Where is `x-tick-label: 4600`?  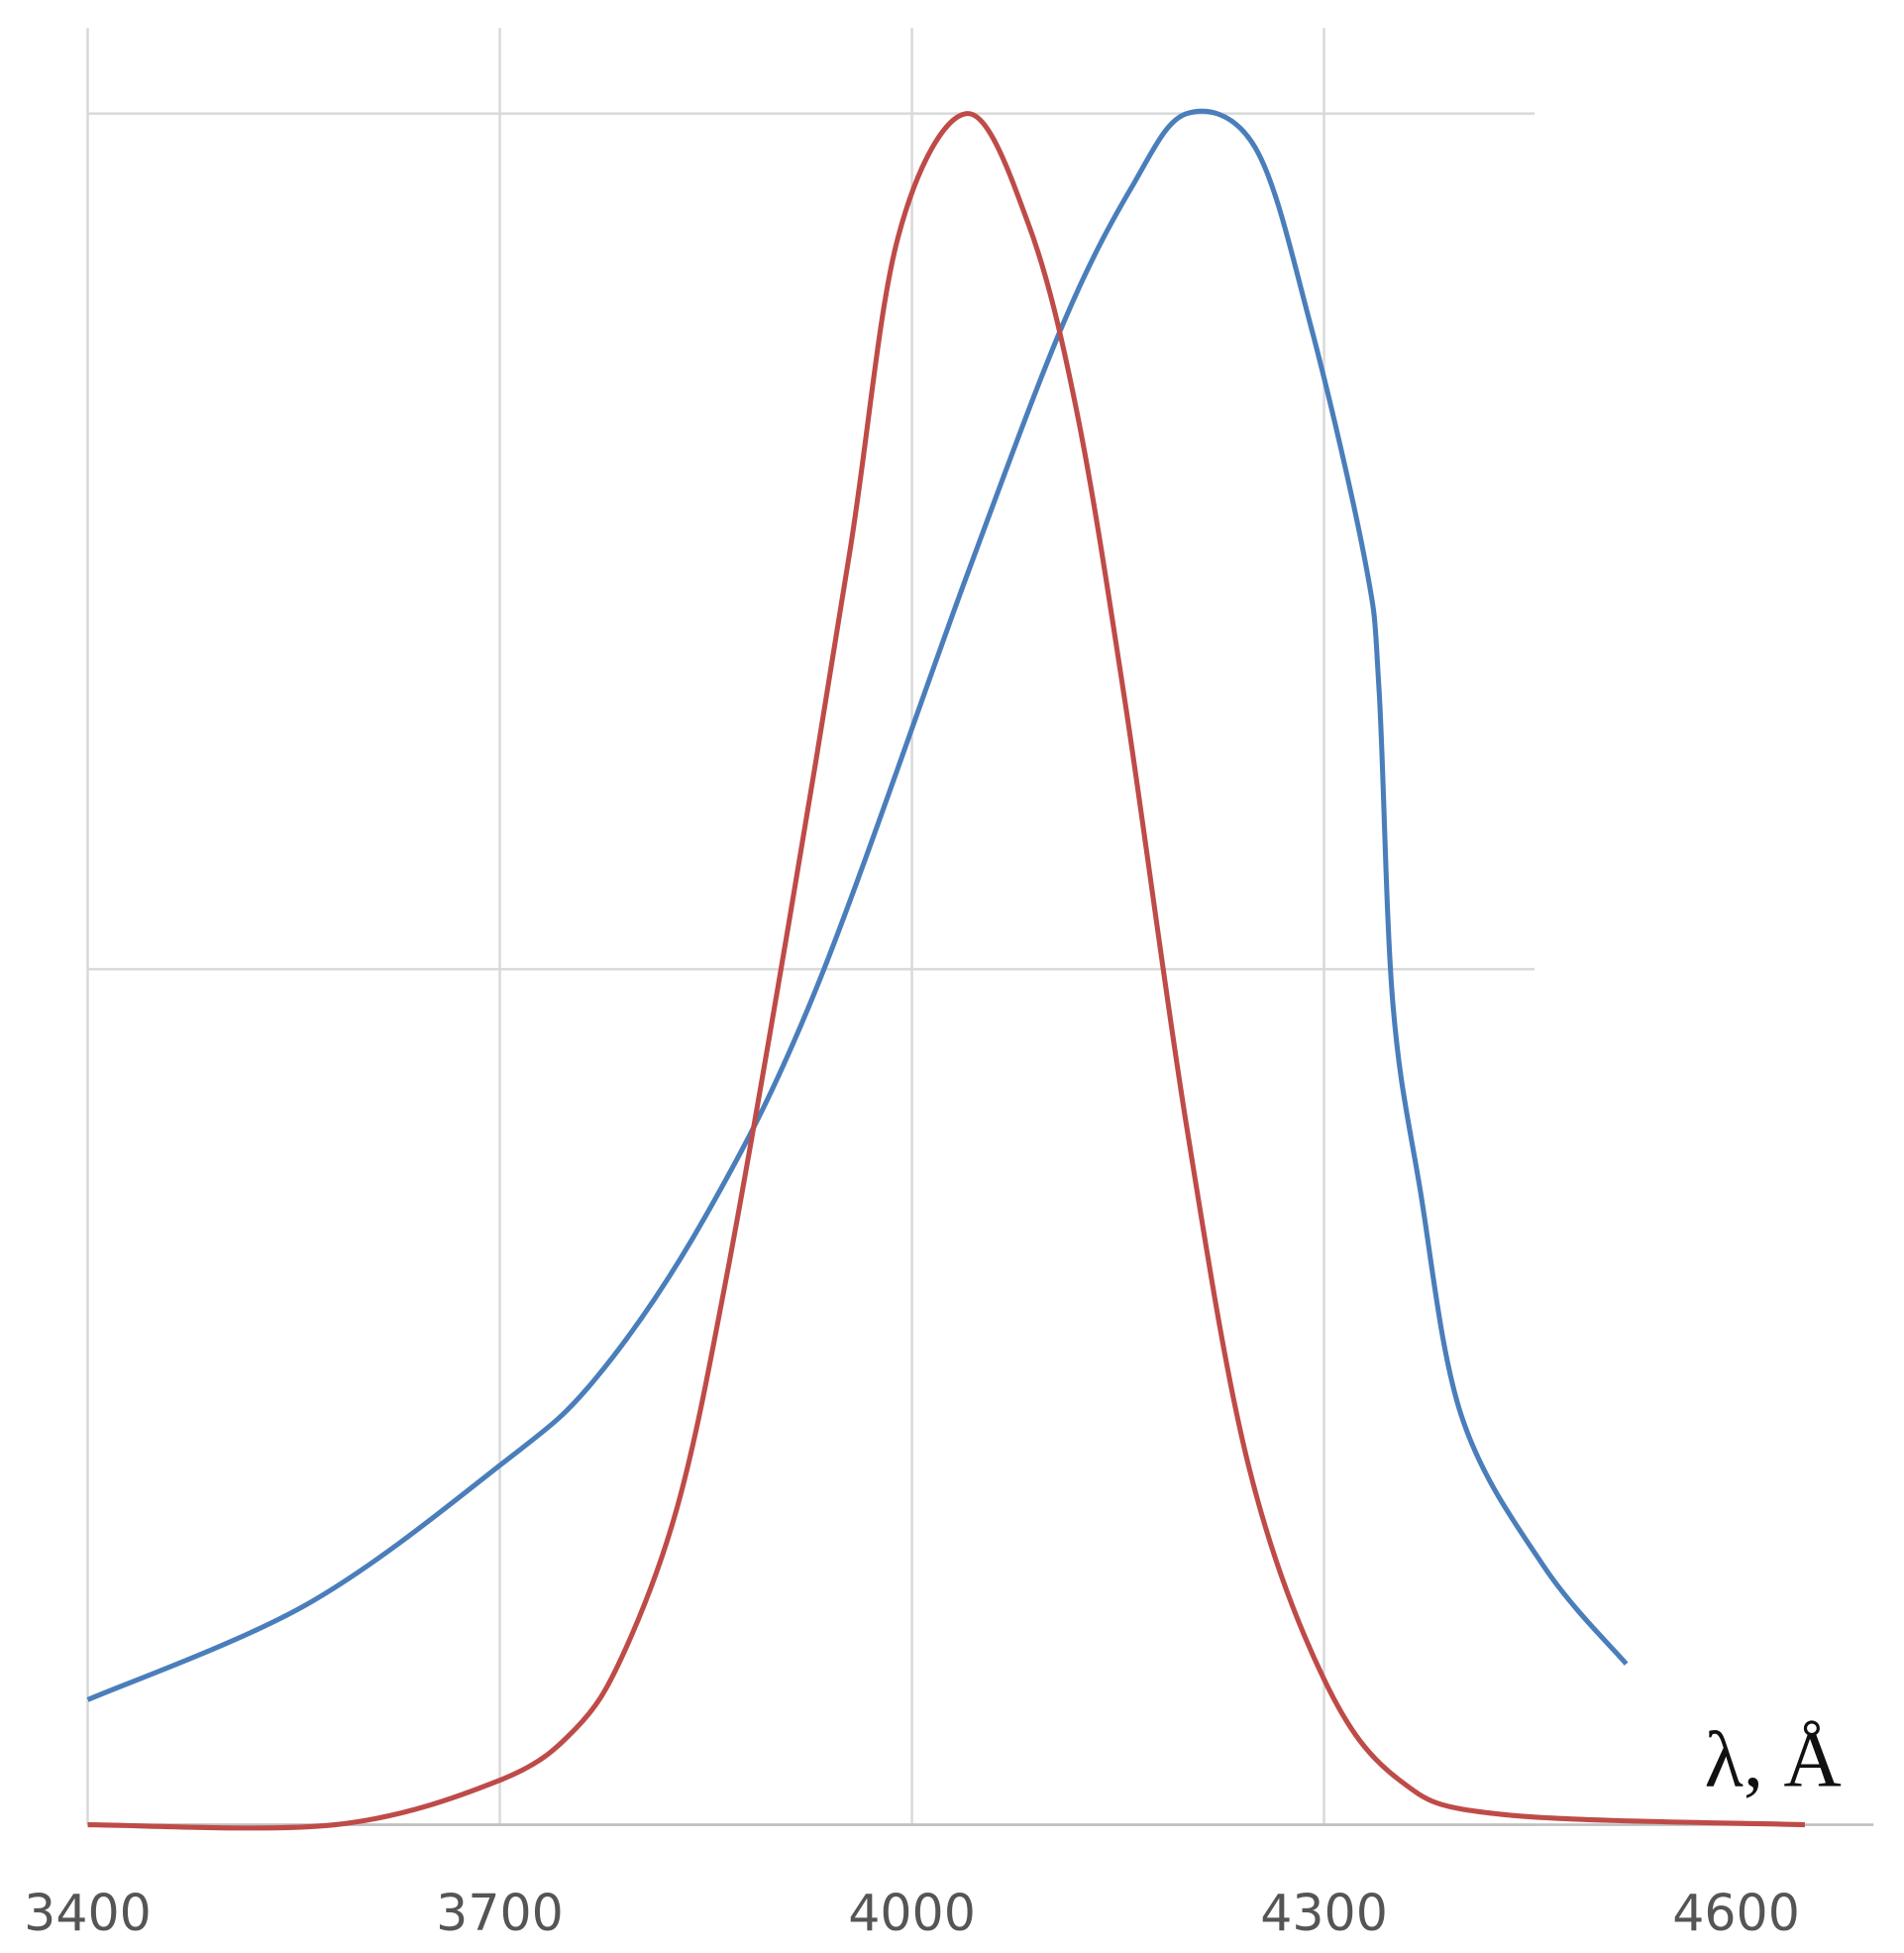
x-tick-label: 4600 is located at coordinates (1736, 1913).